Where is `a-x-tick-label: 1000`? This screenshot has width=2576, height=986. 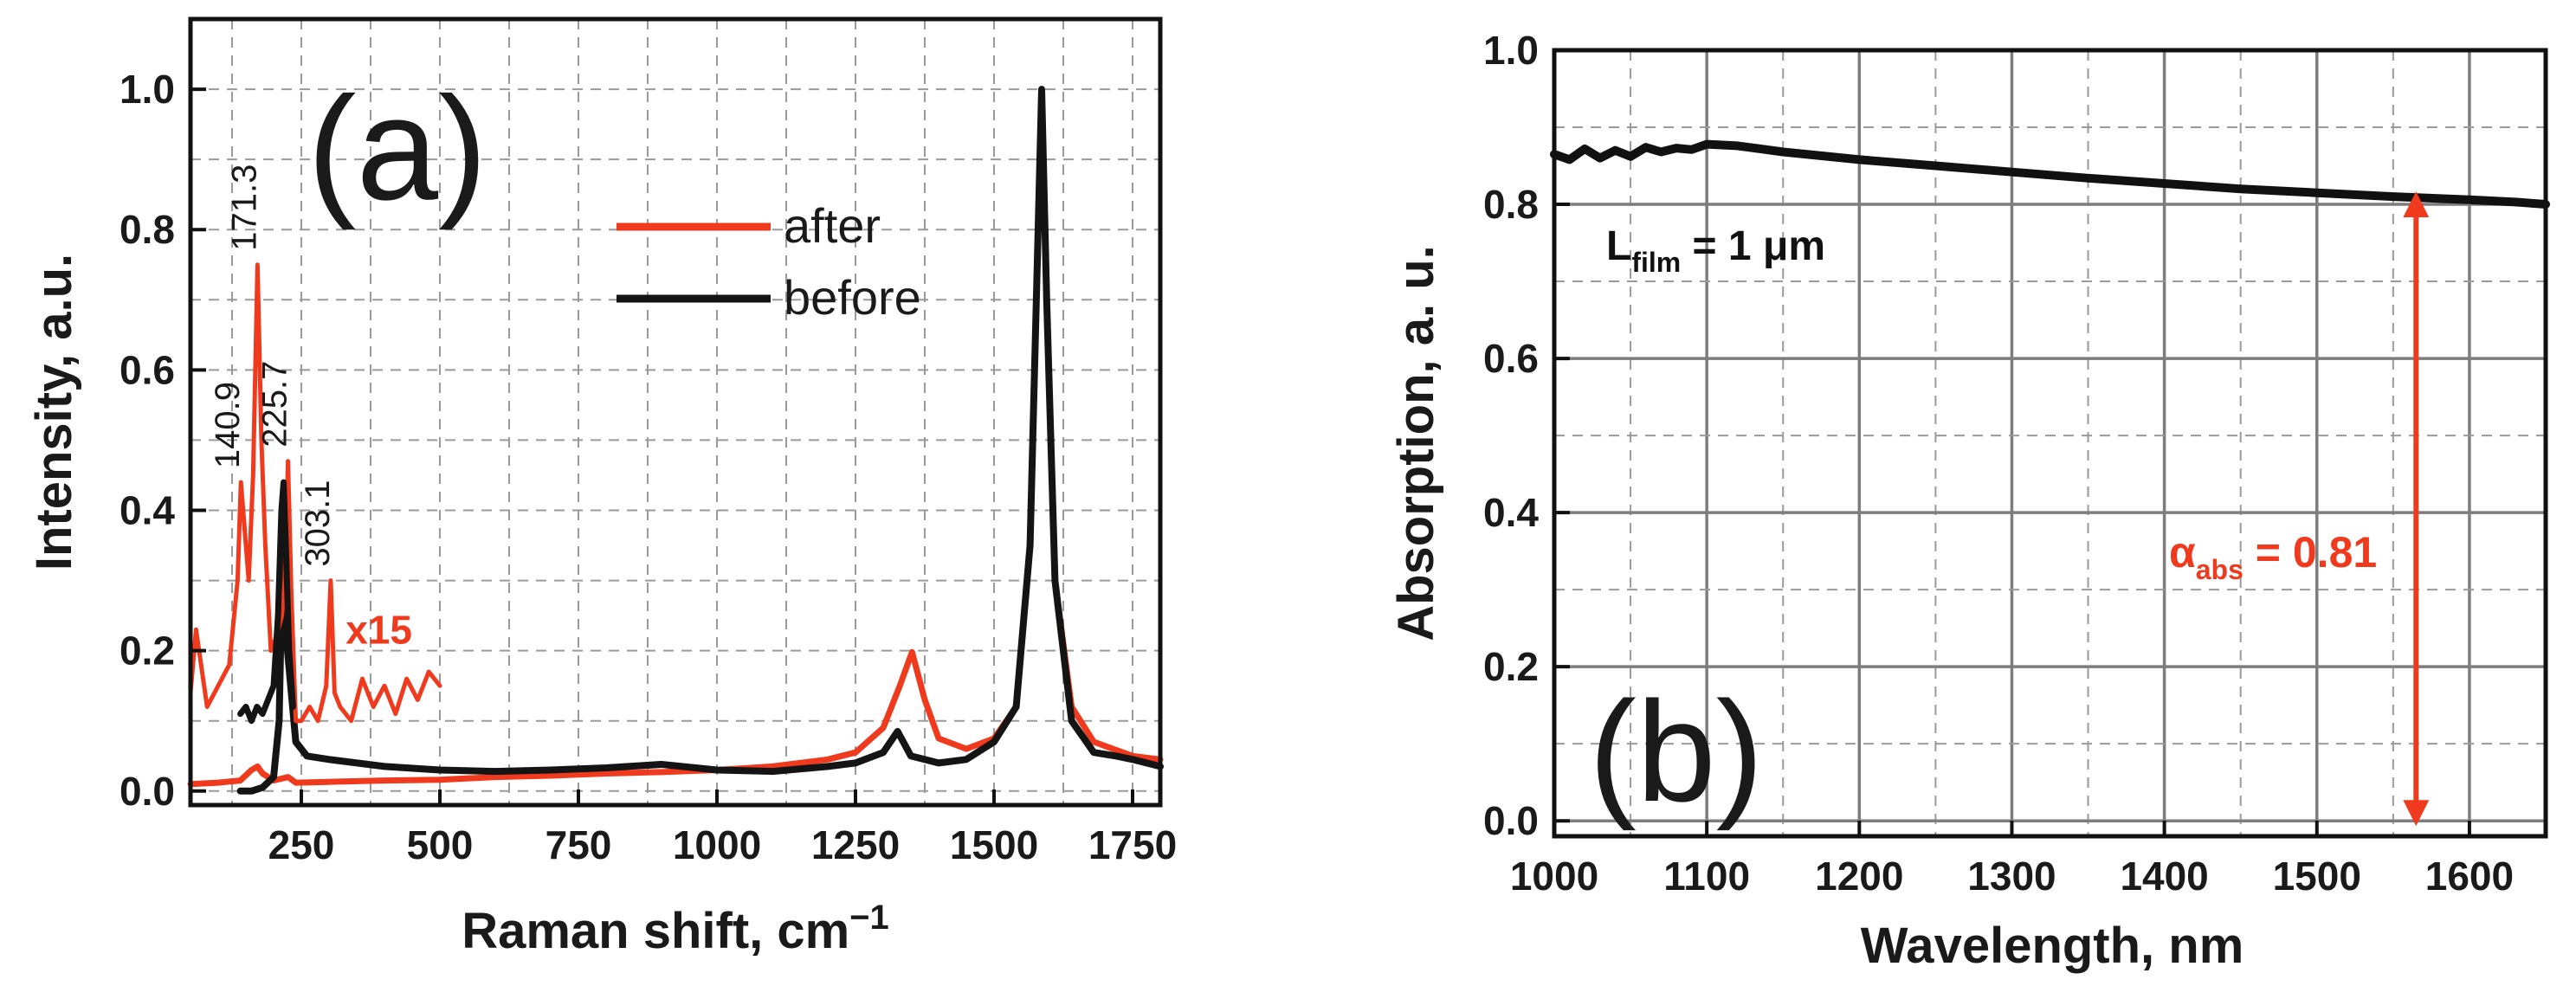
a-x-tick-label: 1000 is located at coordinates (717, 844).